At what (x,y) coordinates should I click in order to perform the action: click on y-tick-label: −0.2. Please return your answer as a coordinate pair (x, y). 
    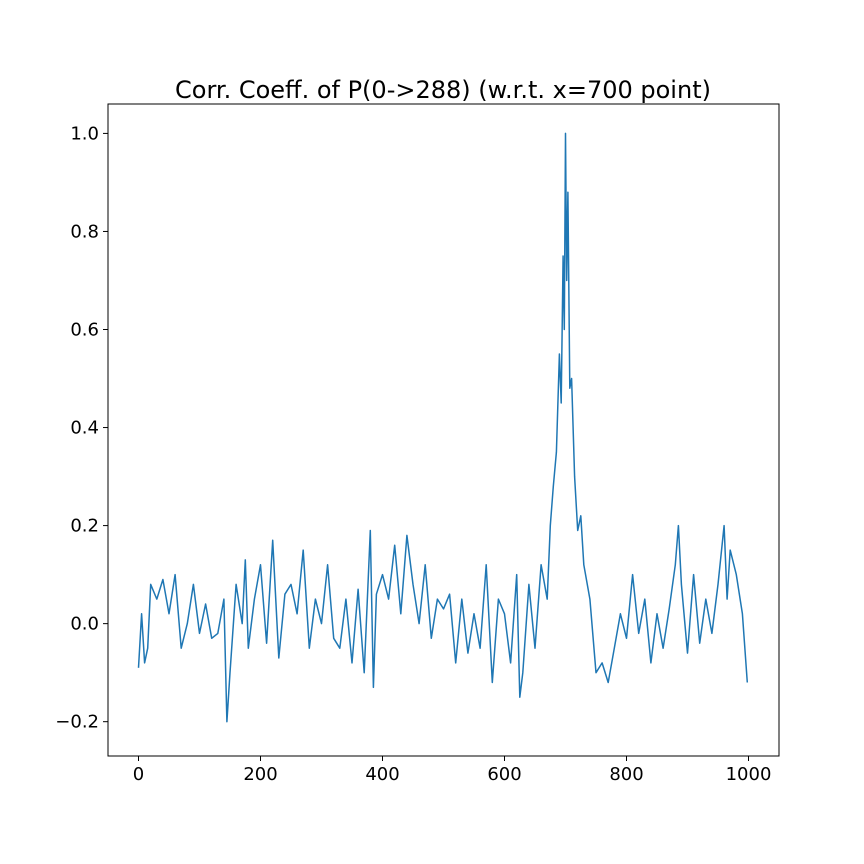
    Looking at the image, I should click on (77, 722).